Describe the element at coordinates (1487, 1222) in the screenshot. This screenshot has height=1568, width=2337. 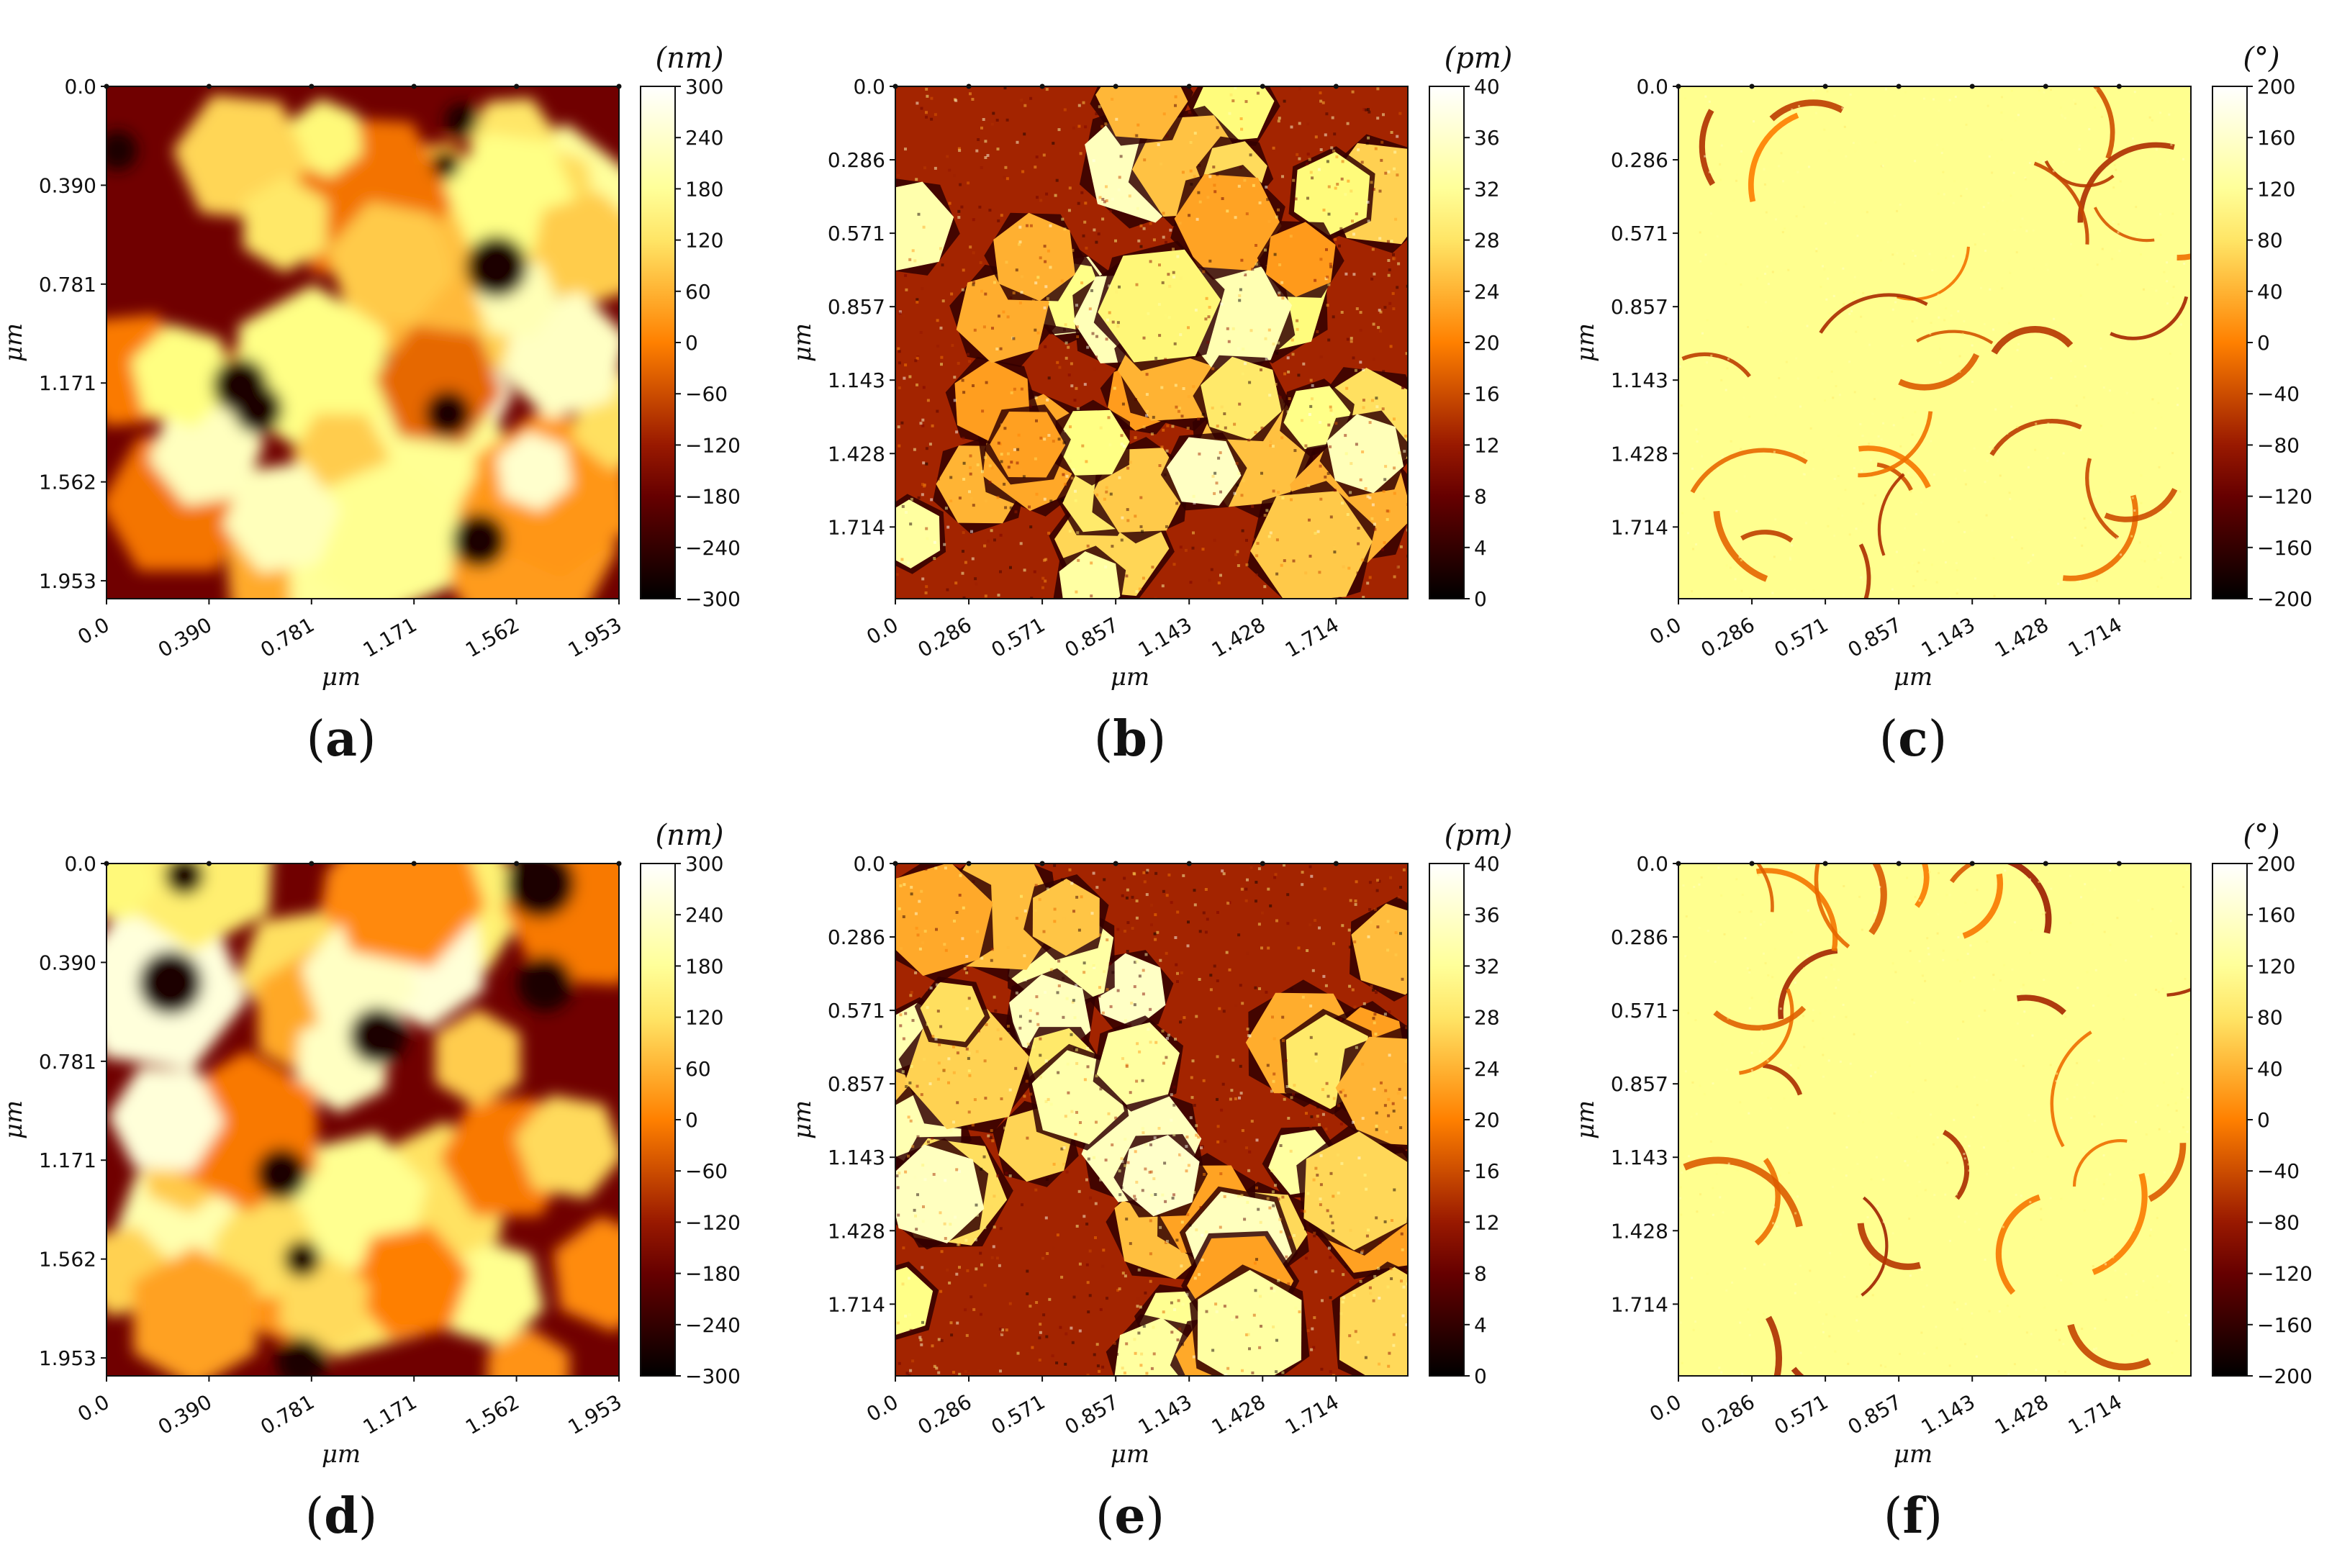
I see `colorbar-tick-label: 12` at that location.